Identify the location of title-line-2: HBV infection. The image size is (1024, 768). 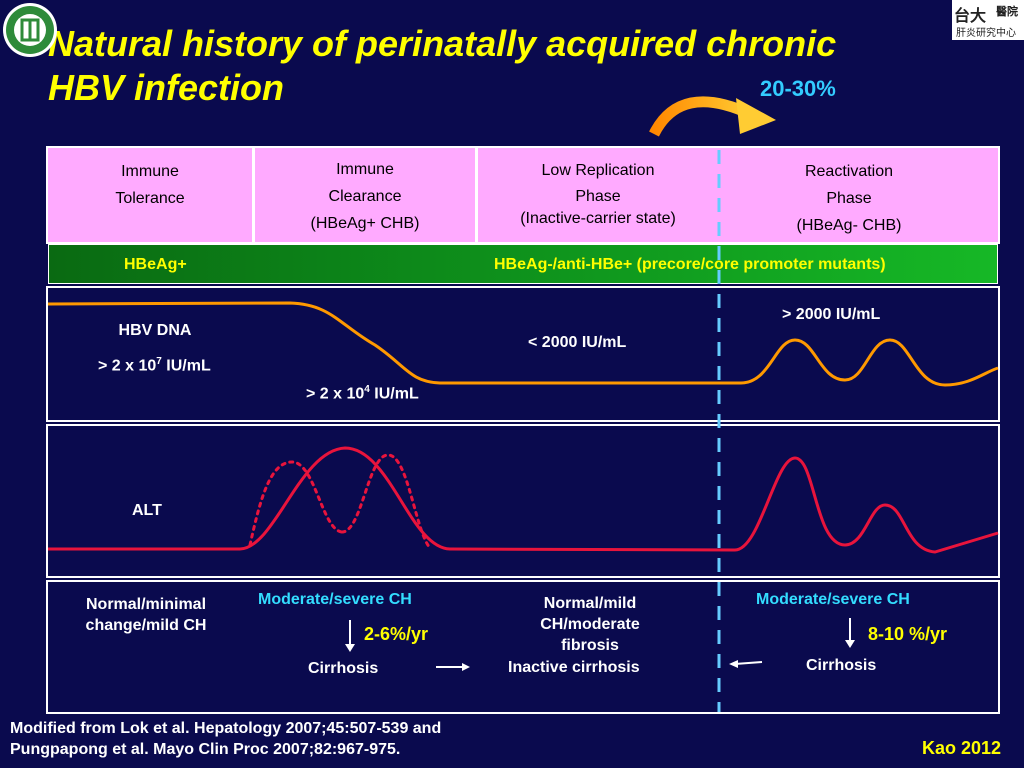
(166, 87).